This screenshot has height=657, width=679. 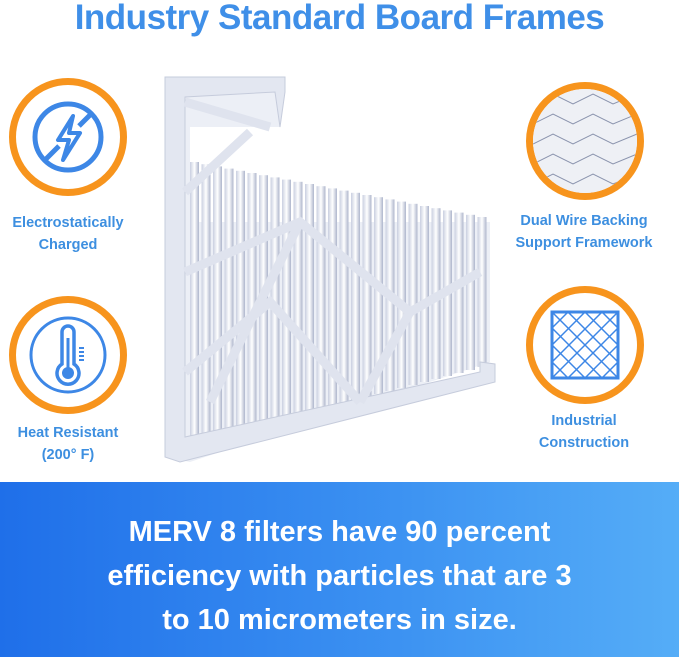 What do you see at coordinates (79, 234) in the screenshot?
I see `feature-label-electrostatic: Electrostatically Charged` at bounding box center [79, 234].